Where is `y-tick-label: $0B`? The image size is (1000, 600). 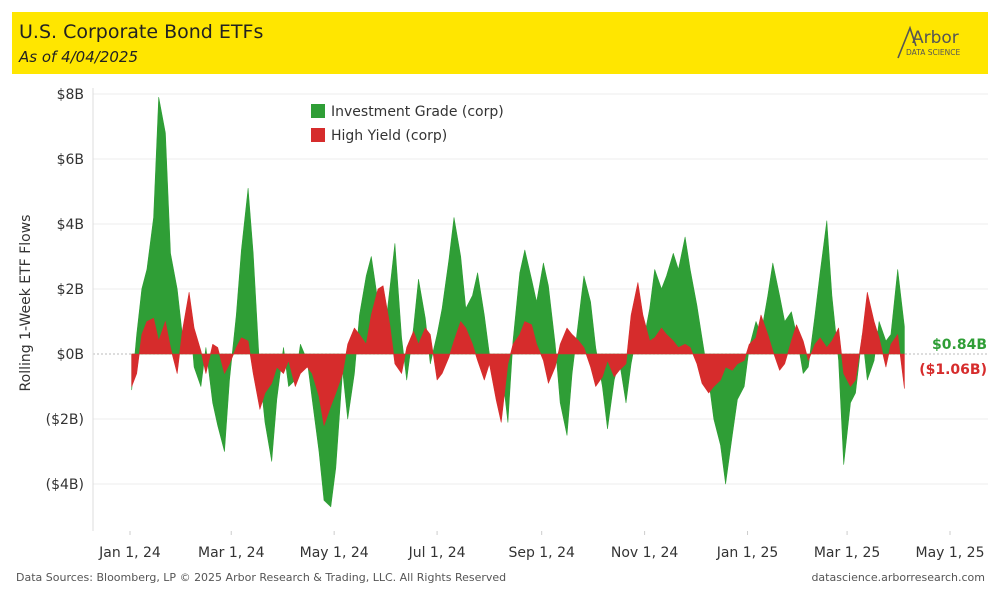
y-tick-label: $0B is located at coordinates (70, 355).